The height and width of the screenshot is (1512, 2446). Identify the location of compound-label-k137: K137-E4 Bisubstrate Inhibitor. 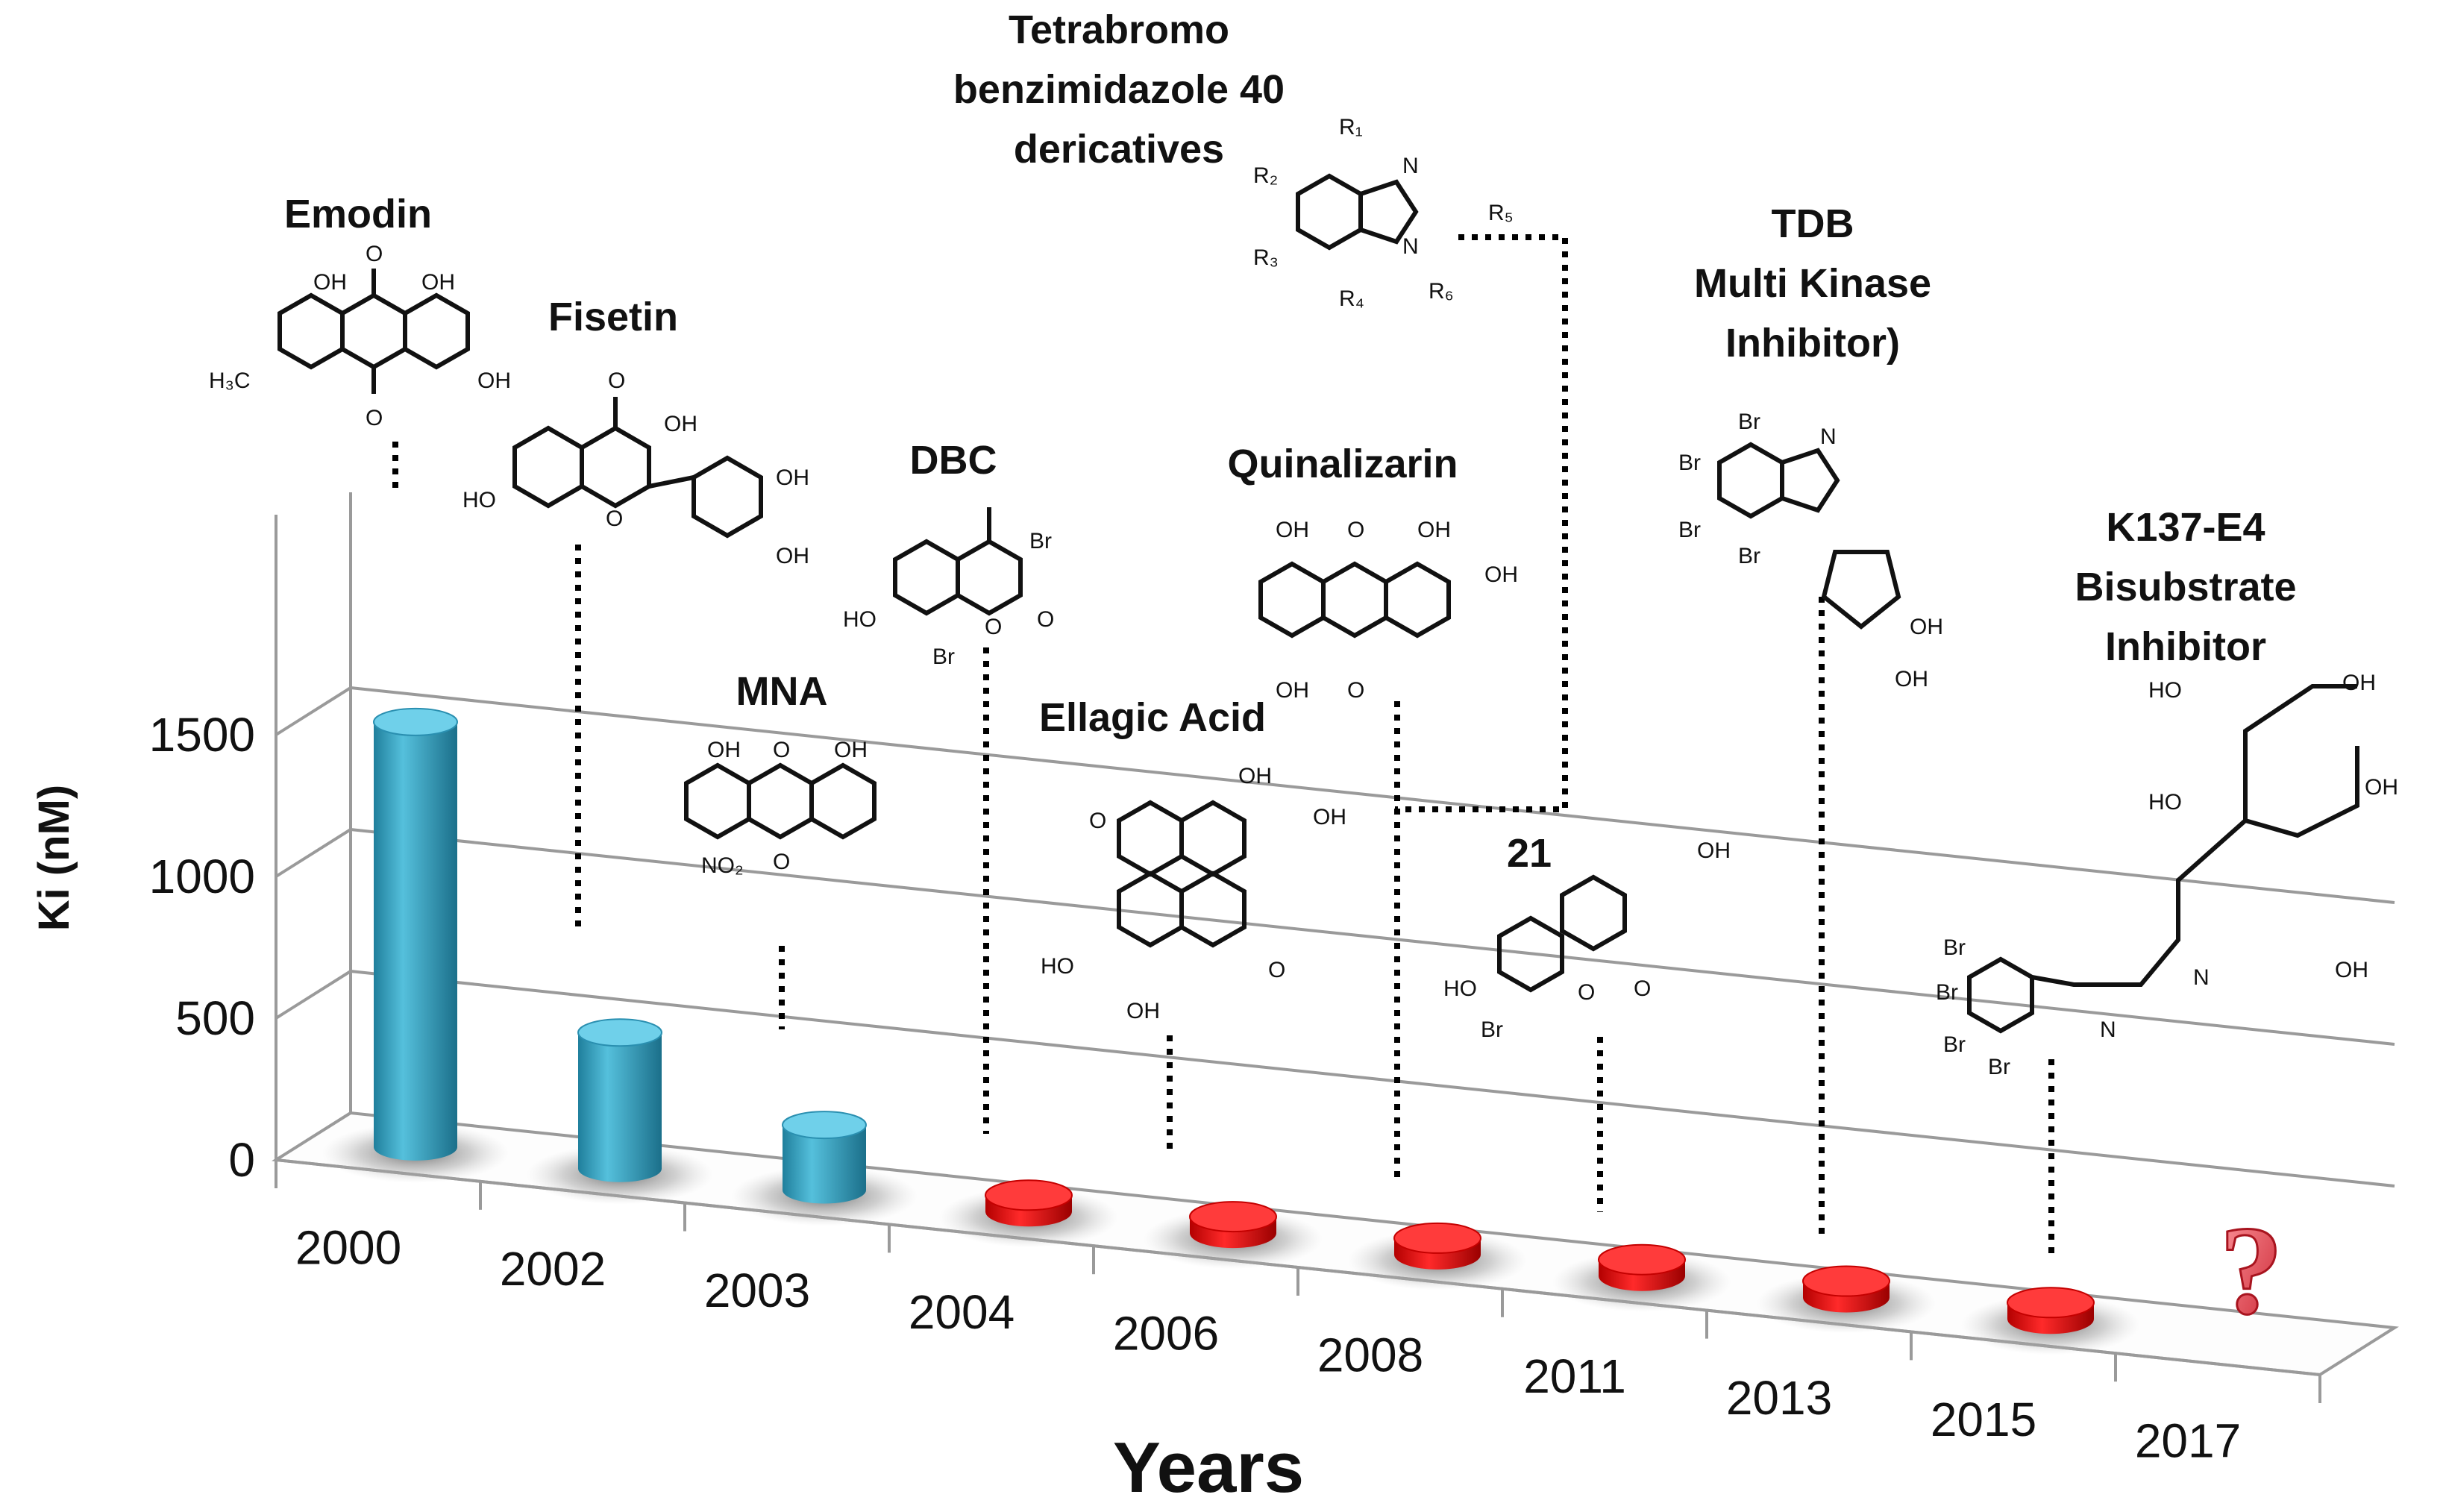
(2185, 587).